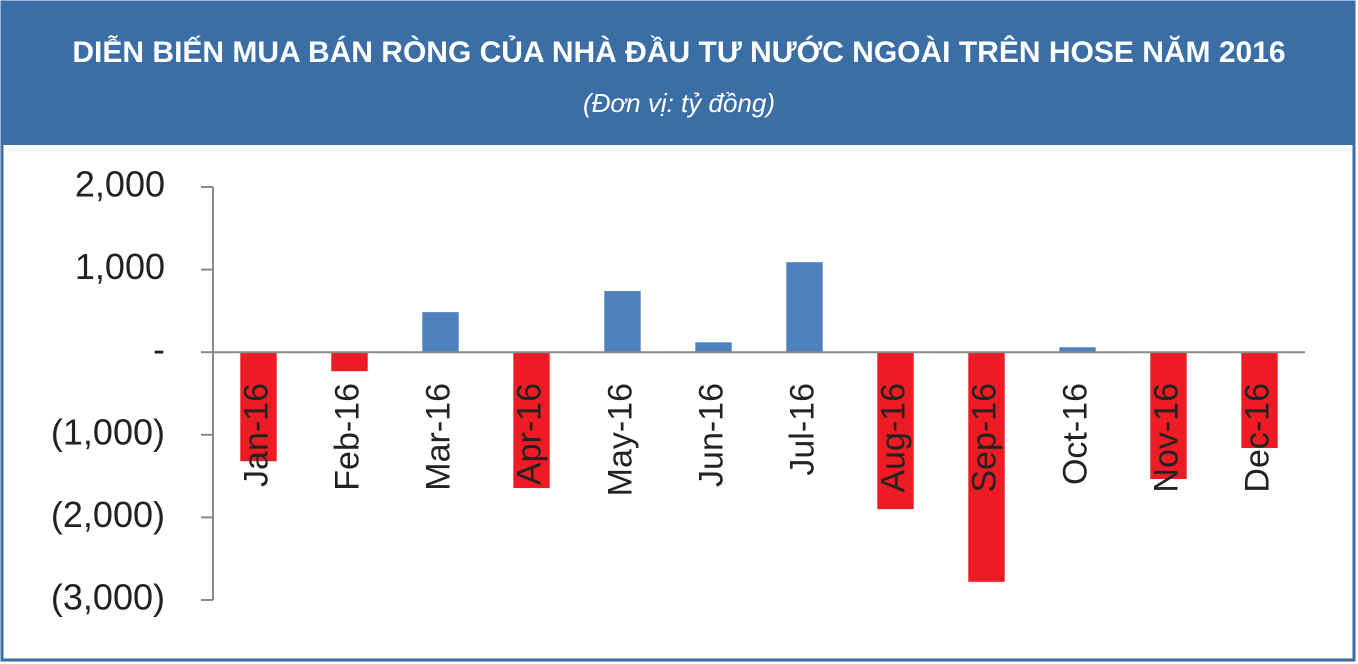 Image resolution: width=1358 pixels, height=664 pixels. I want to click on x-tick-label: Oct-16, so click(1075, 434).